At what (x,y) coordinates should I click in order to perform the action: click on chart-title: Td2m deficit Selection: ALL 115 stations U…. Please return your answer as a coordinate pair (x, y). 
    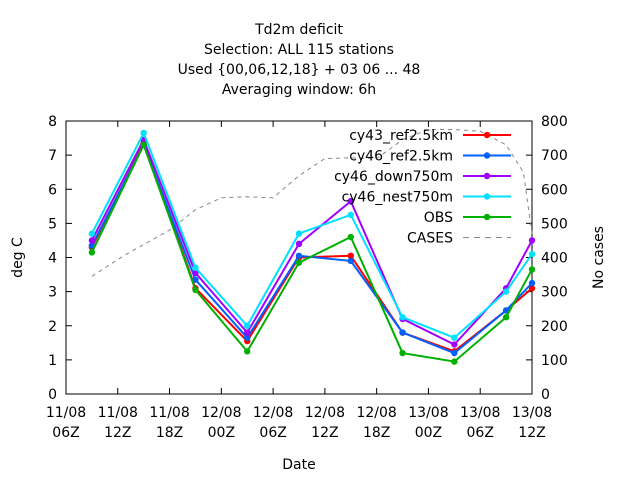
    Looking at the image, I should click on (299, 60).